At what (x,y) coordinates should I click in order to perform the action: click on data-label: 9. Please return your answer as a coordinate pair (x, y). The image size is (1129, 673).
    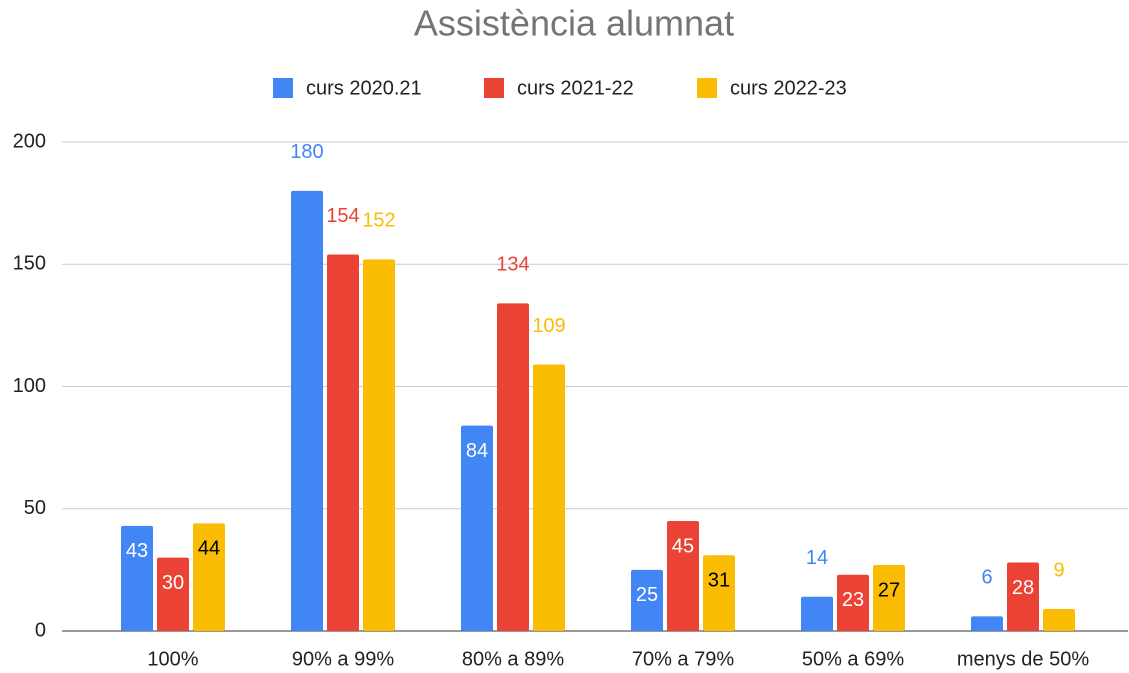
    Looking at the image, I should click on (1058, 570).